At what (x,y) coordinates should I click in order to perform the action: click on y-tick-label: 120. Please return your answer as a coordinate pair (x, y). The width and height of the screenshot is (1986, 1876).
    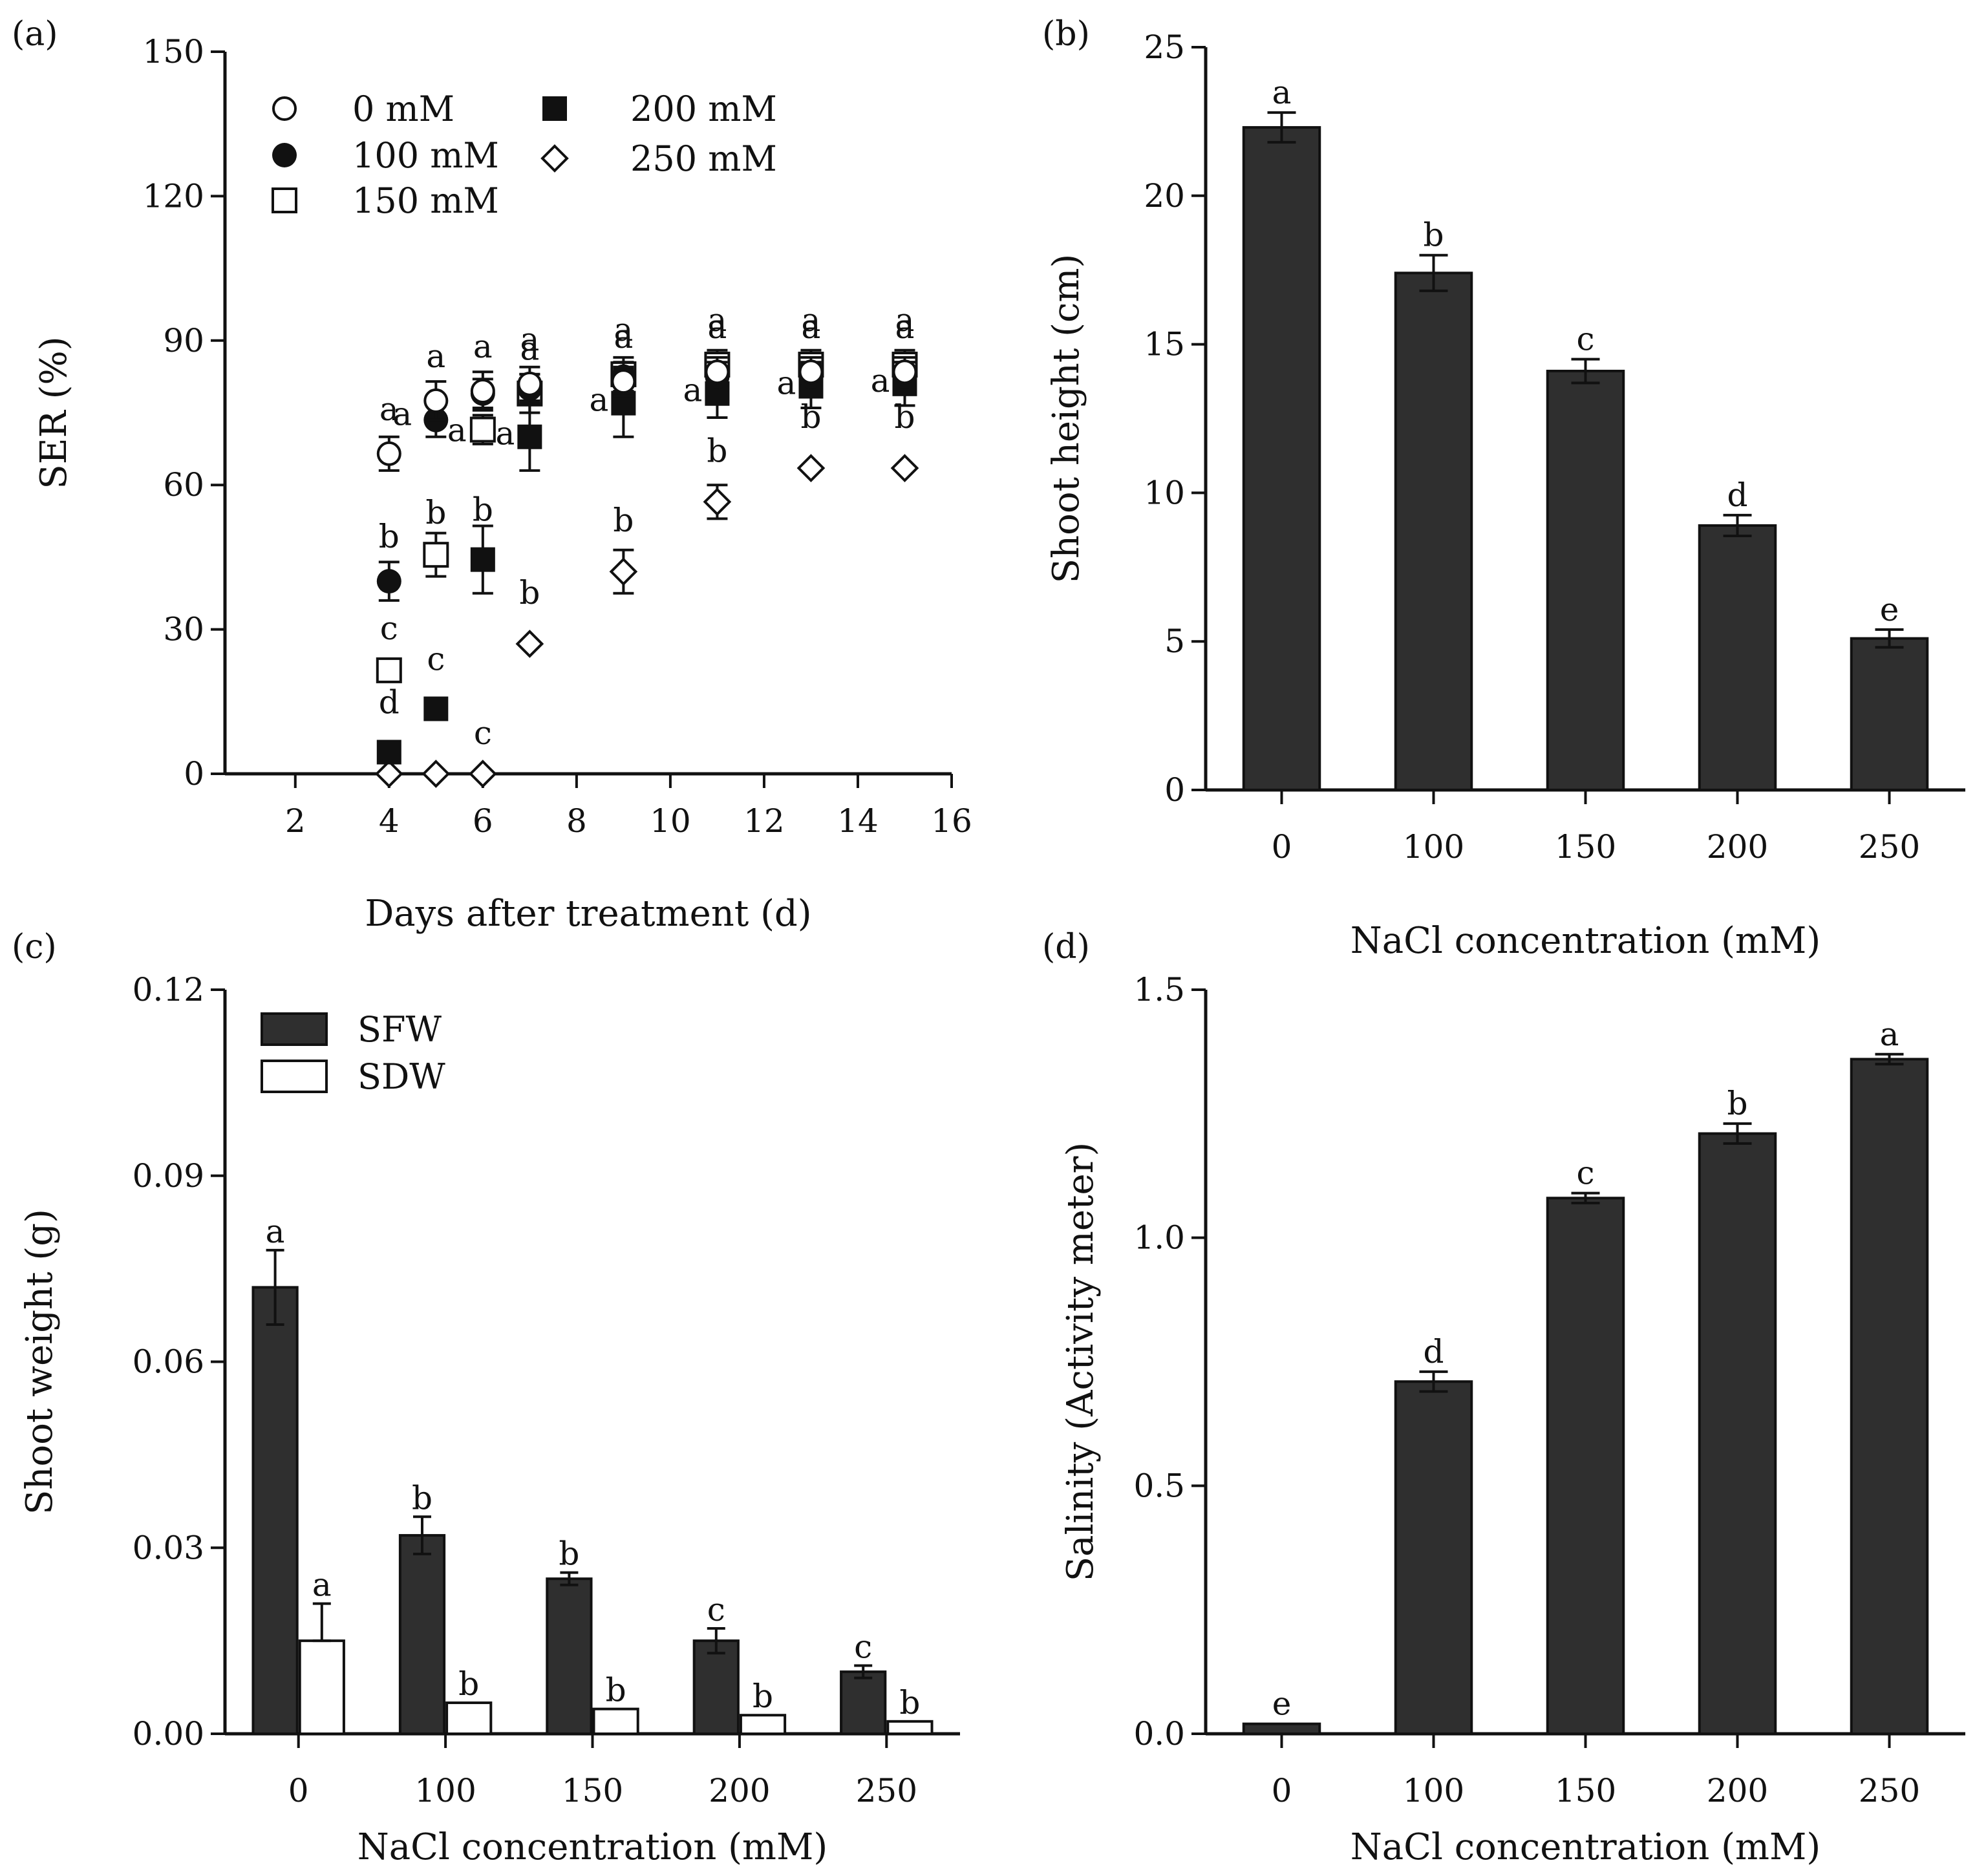
    Looking at the image, I should click on (173, 196).